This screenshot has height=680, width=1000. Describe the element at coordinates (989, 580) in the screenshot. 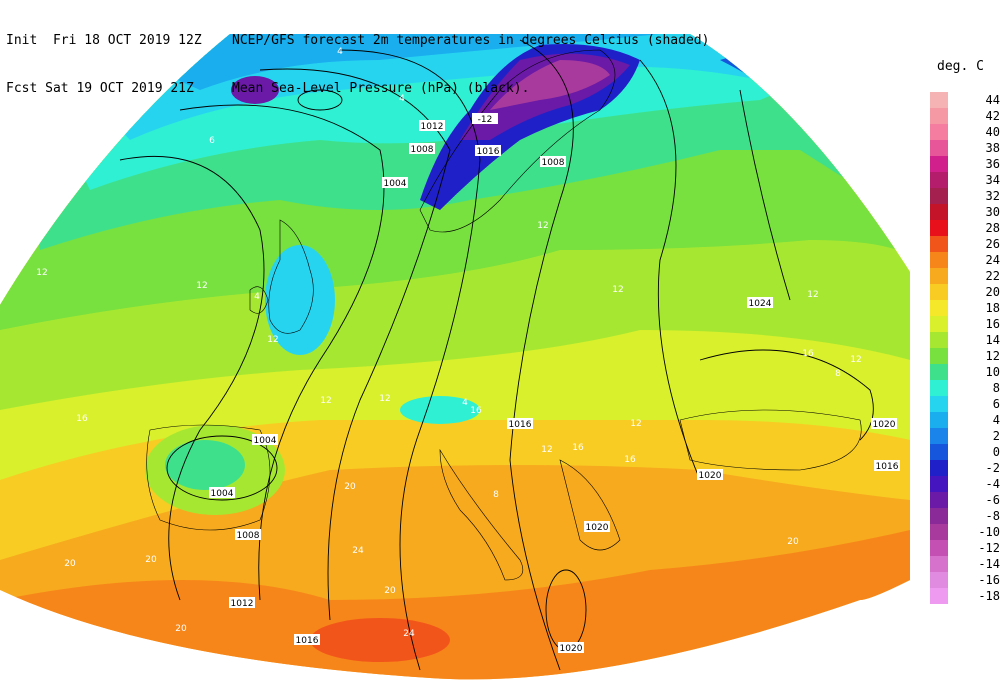

I see `legend-label: -16` at that location.